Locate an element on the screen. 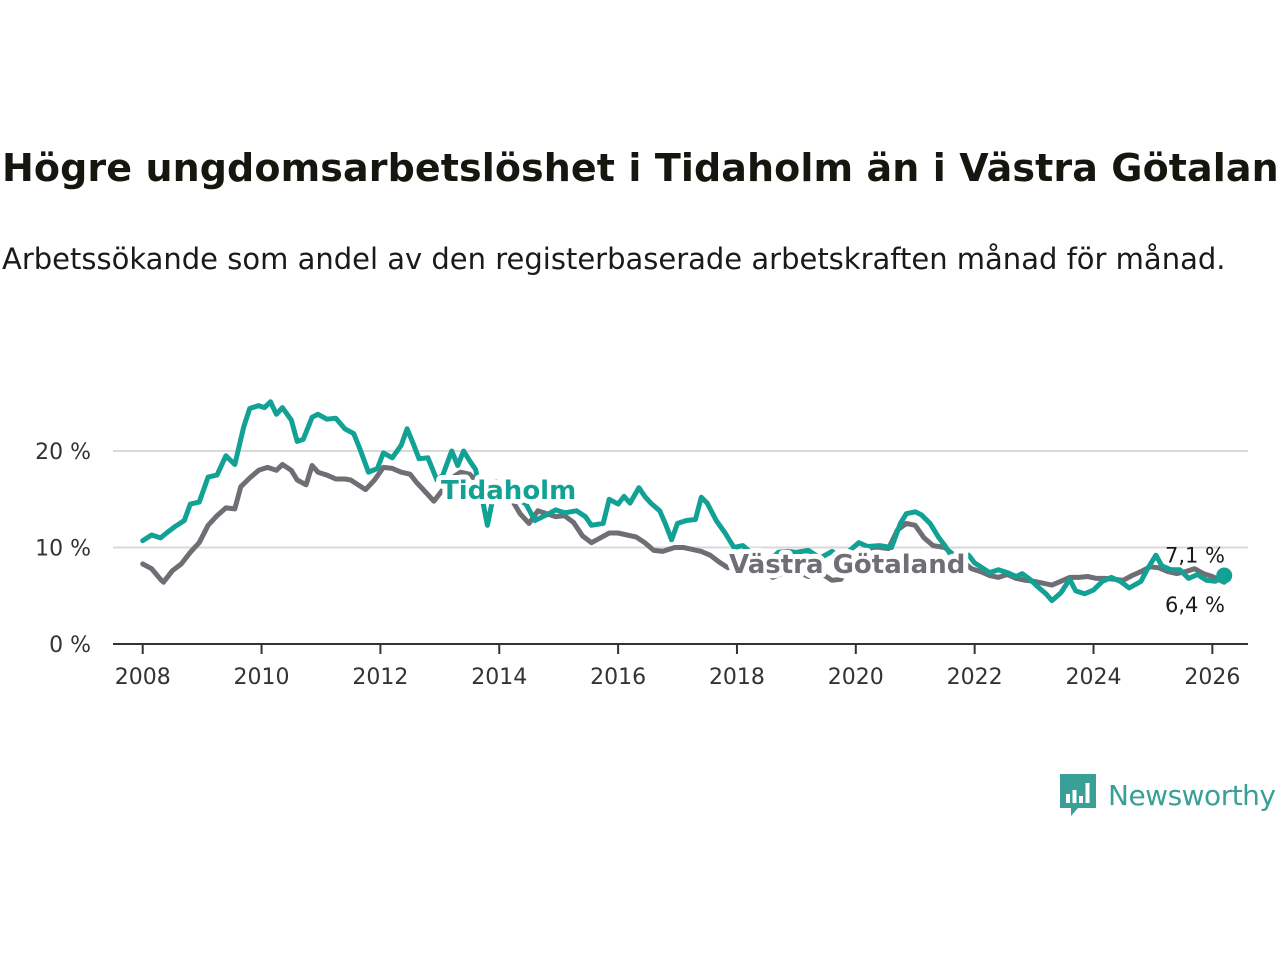 The width and height of the screenshot is (1280, 960). end-point-marker is located at coordinates (1224, 575).